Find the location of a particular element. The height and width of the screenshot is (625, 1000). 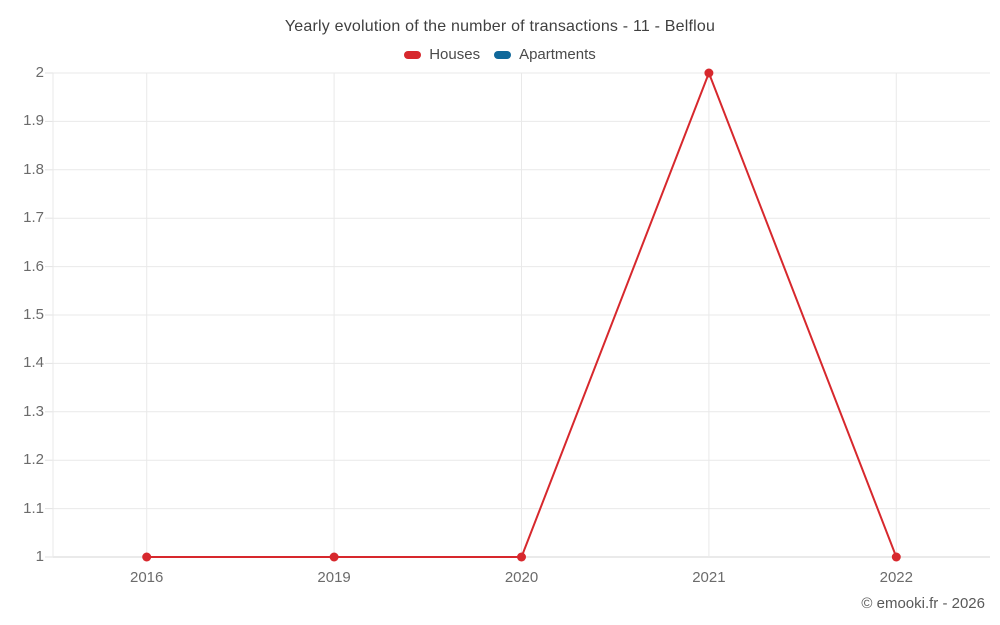

x-tick-label: 2019 is located at coordinates (334, 577).